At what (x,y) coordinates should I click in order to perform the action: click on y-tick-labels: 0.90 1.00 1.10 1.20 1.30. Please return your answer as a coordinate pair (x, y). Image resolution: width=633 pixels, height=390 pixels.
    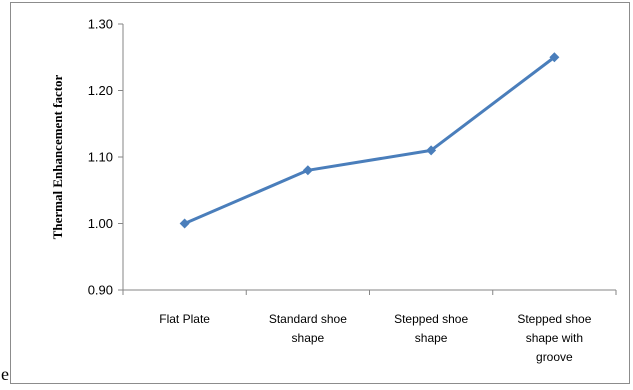
    Looking at the image, I should click on (100, 157).